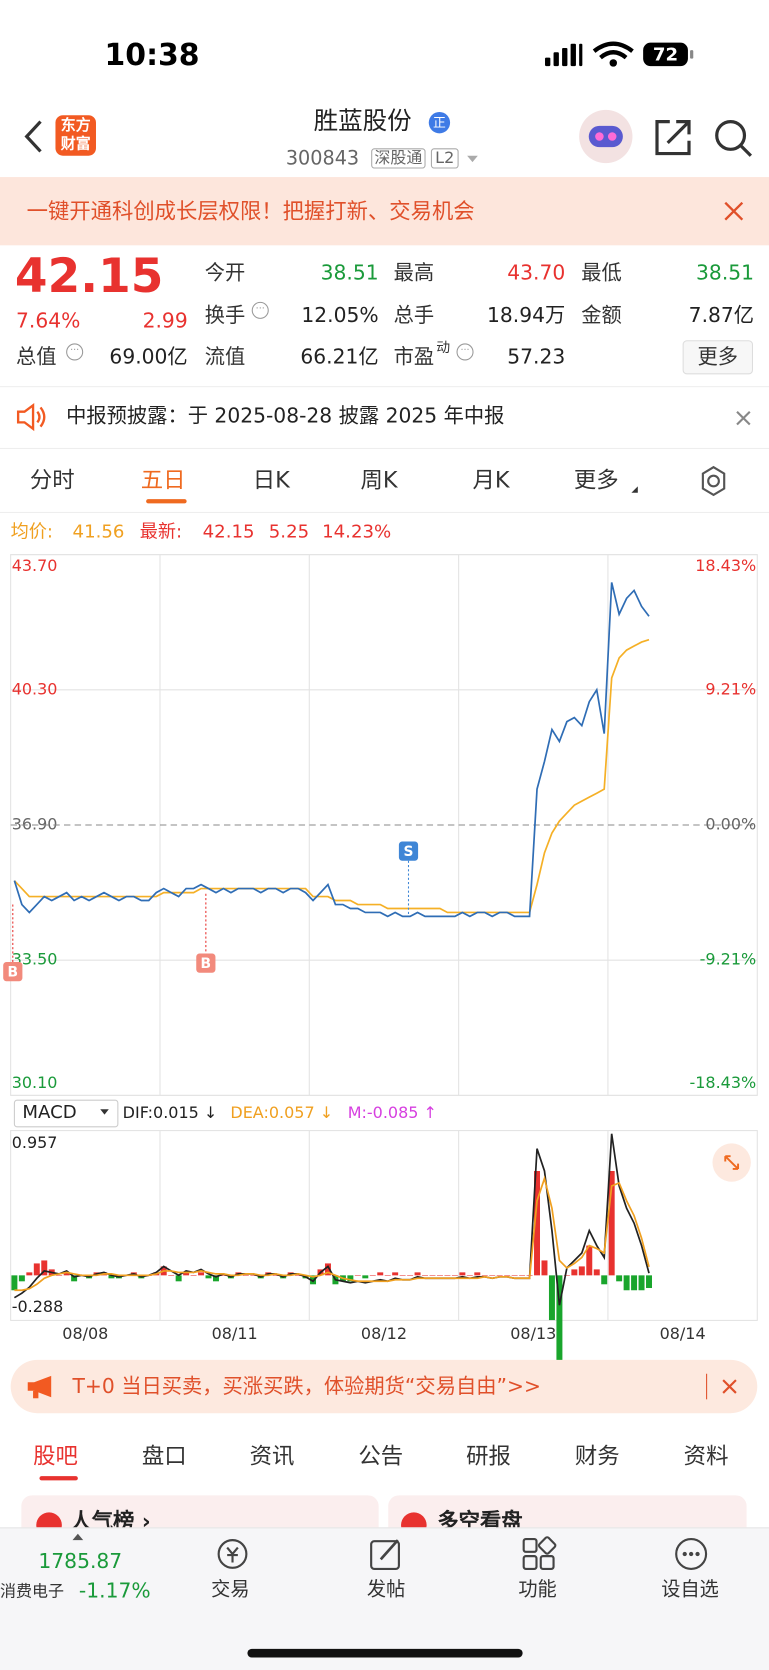 This screenshot has width=769, height=1670. Describe the element at coordinates (721, 315) in the screenshot. I see `field-value: 7.87亿` at that location.